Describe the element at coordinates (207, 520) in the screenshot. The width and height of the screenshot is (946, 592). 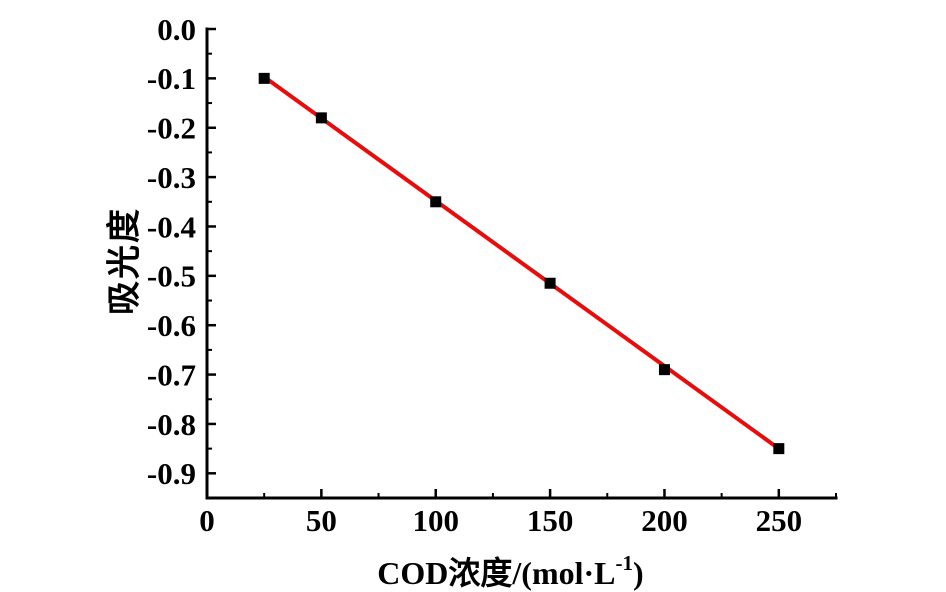
I see `x-tick-label: 0` at that location.